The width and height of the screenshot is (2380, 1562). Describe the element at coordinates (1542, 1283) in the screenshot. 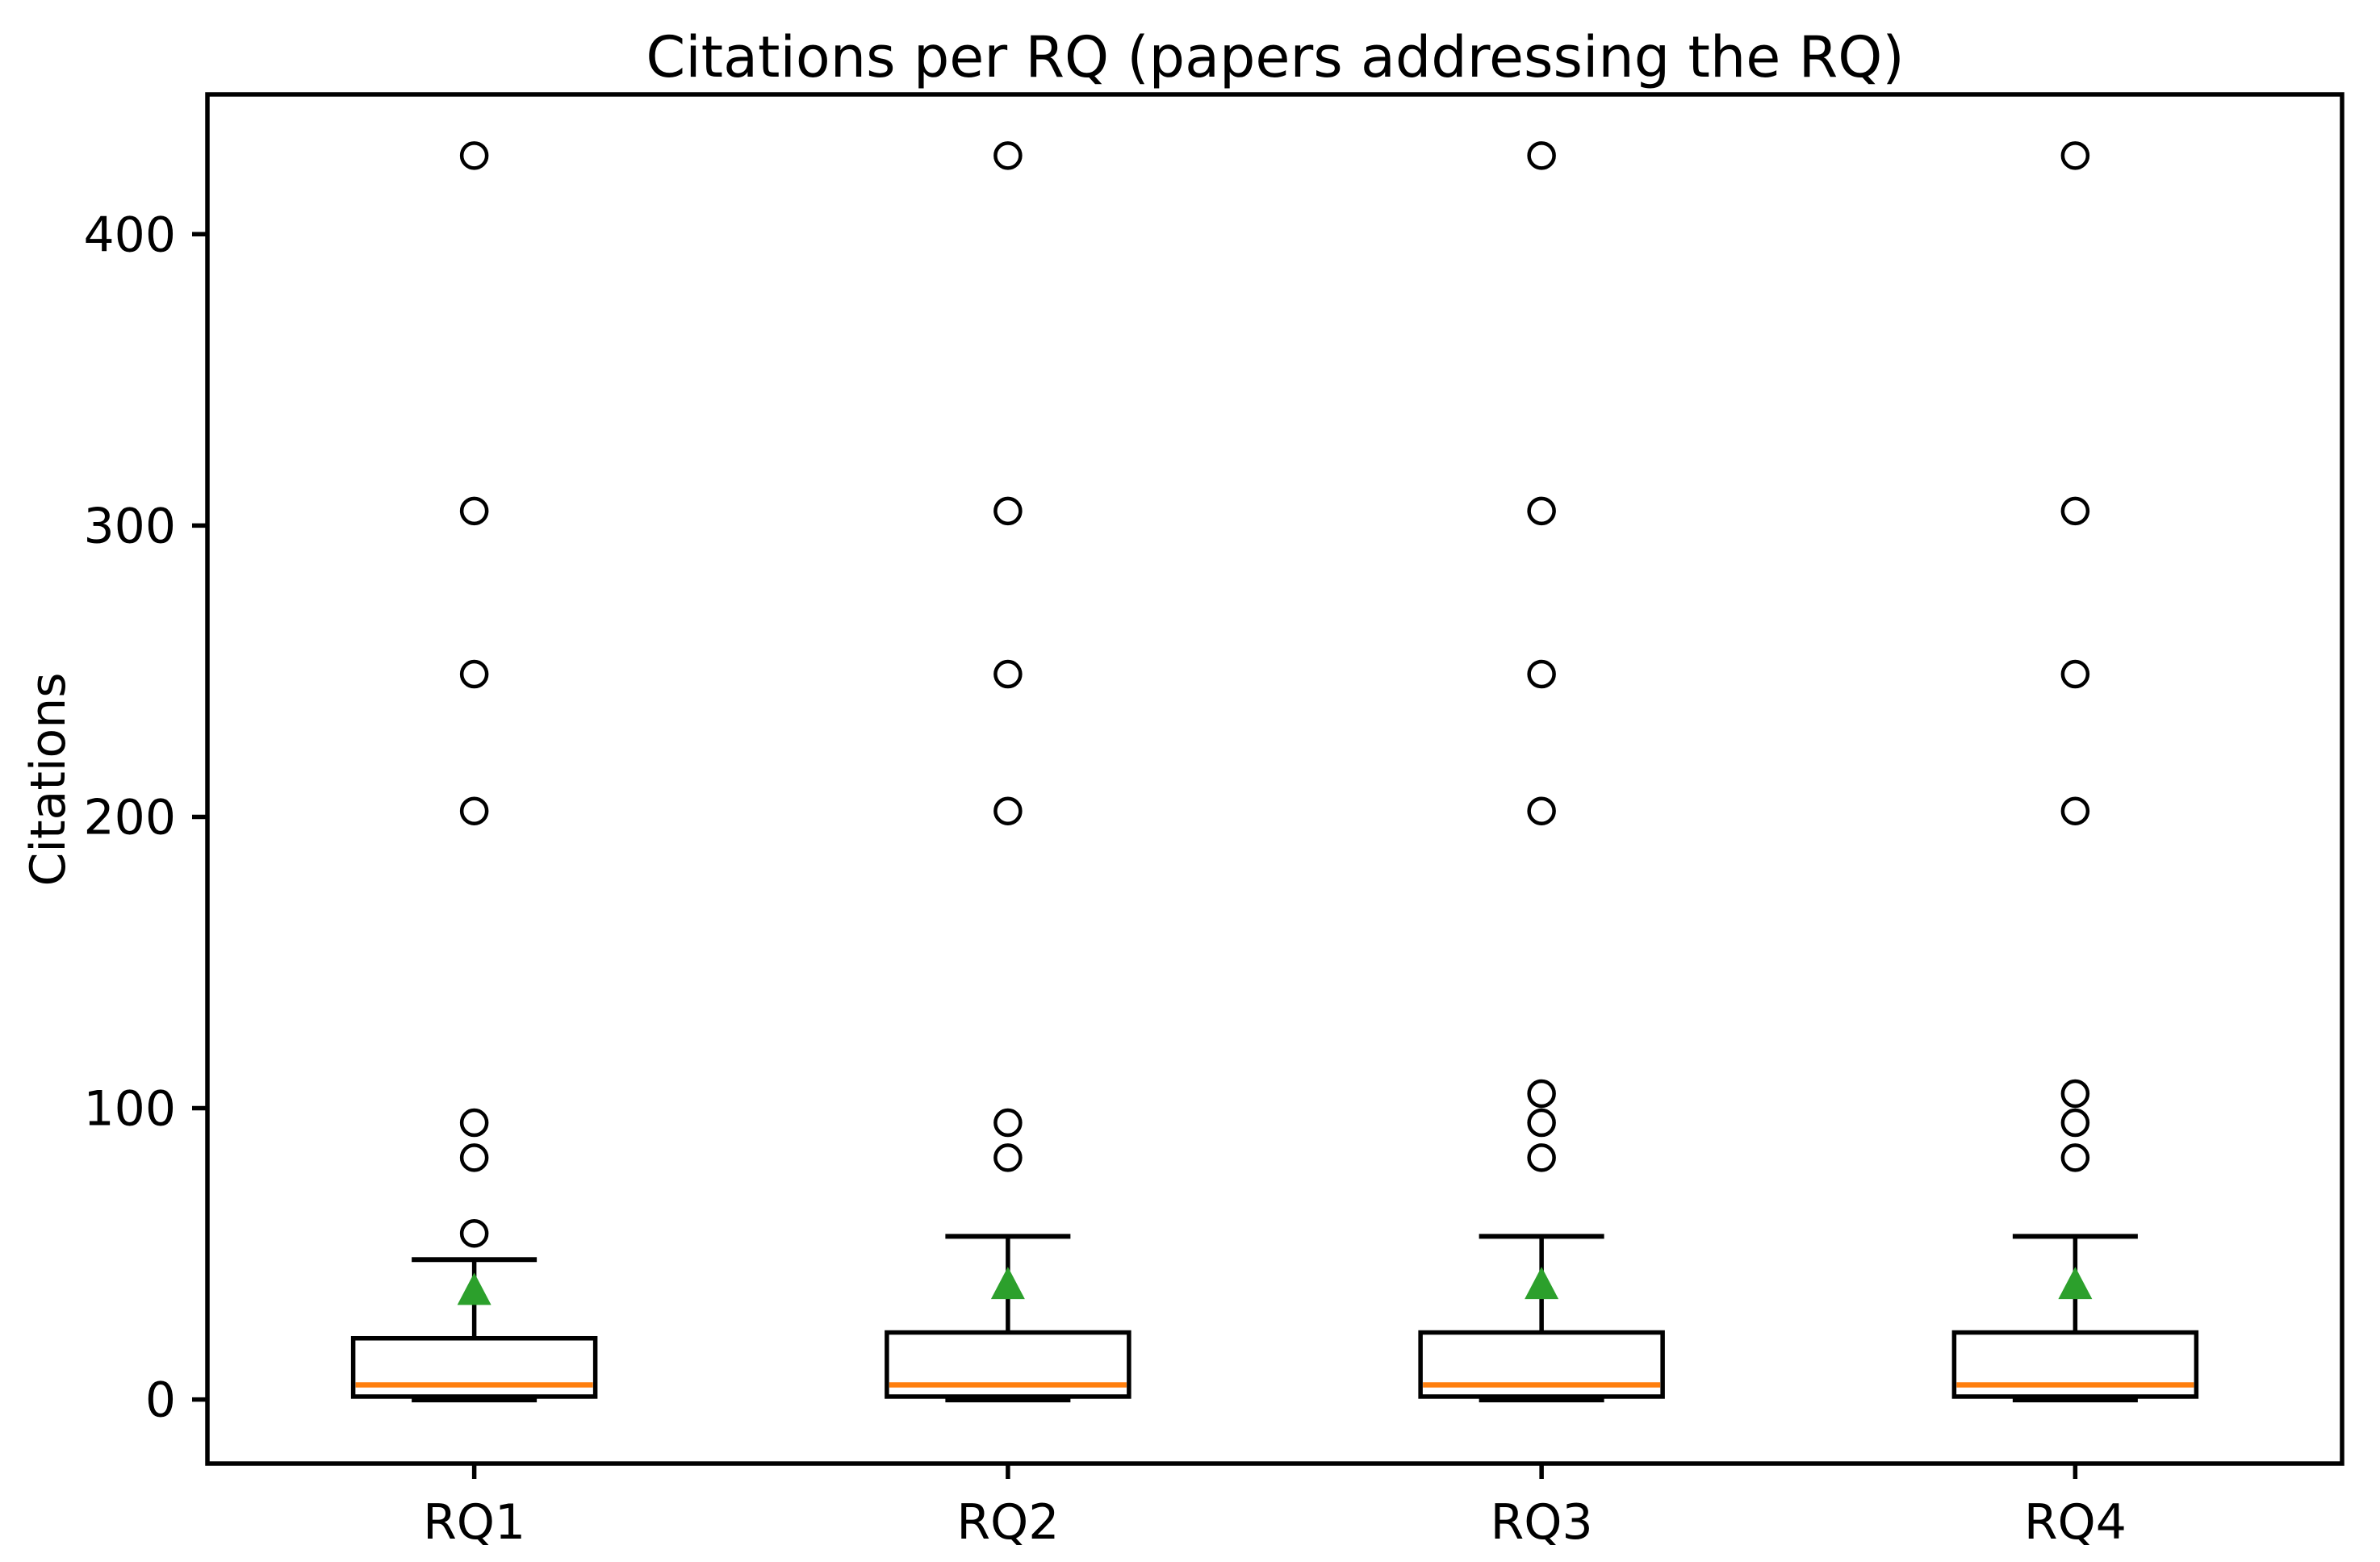

I see `boxplot-rq3-mean-marker` at that location.